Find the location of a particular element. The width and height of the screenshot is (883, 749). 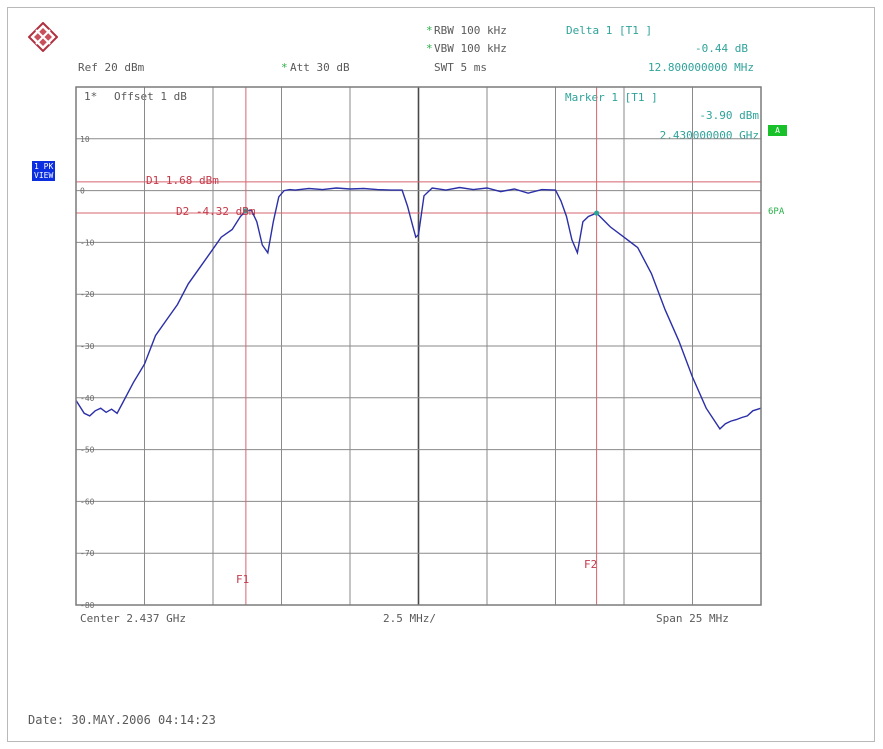

marker-label: Marker 1 [T1 ] is located at coordinates (611, 97).